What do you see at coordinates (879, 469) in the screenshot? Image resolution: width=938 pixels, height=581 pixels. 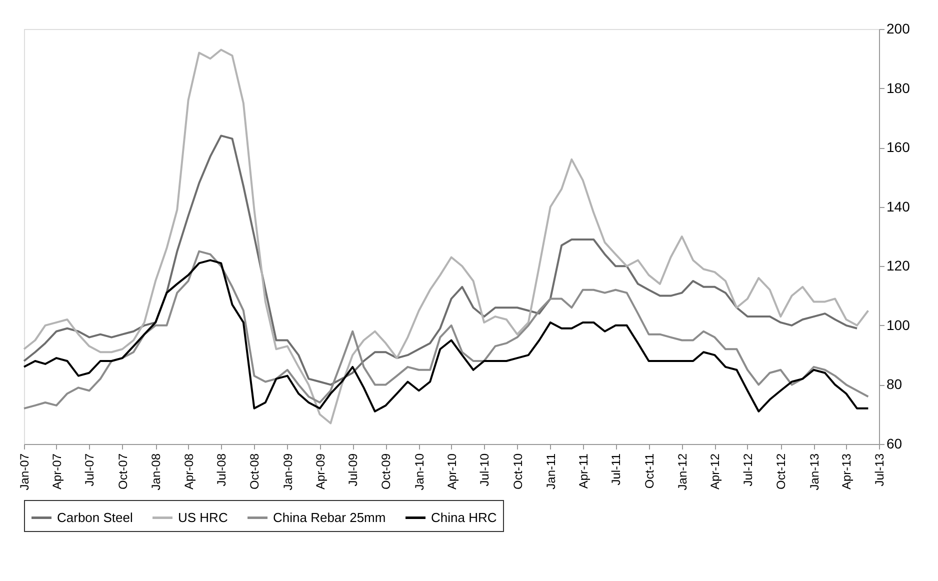 I see `x-tick-label: Jul-13` at bounding box center [879, 469].